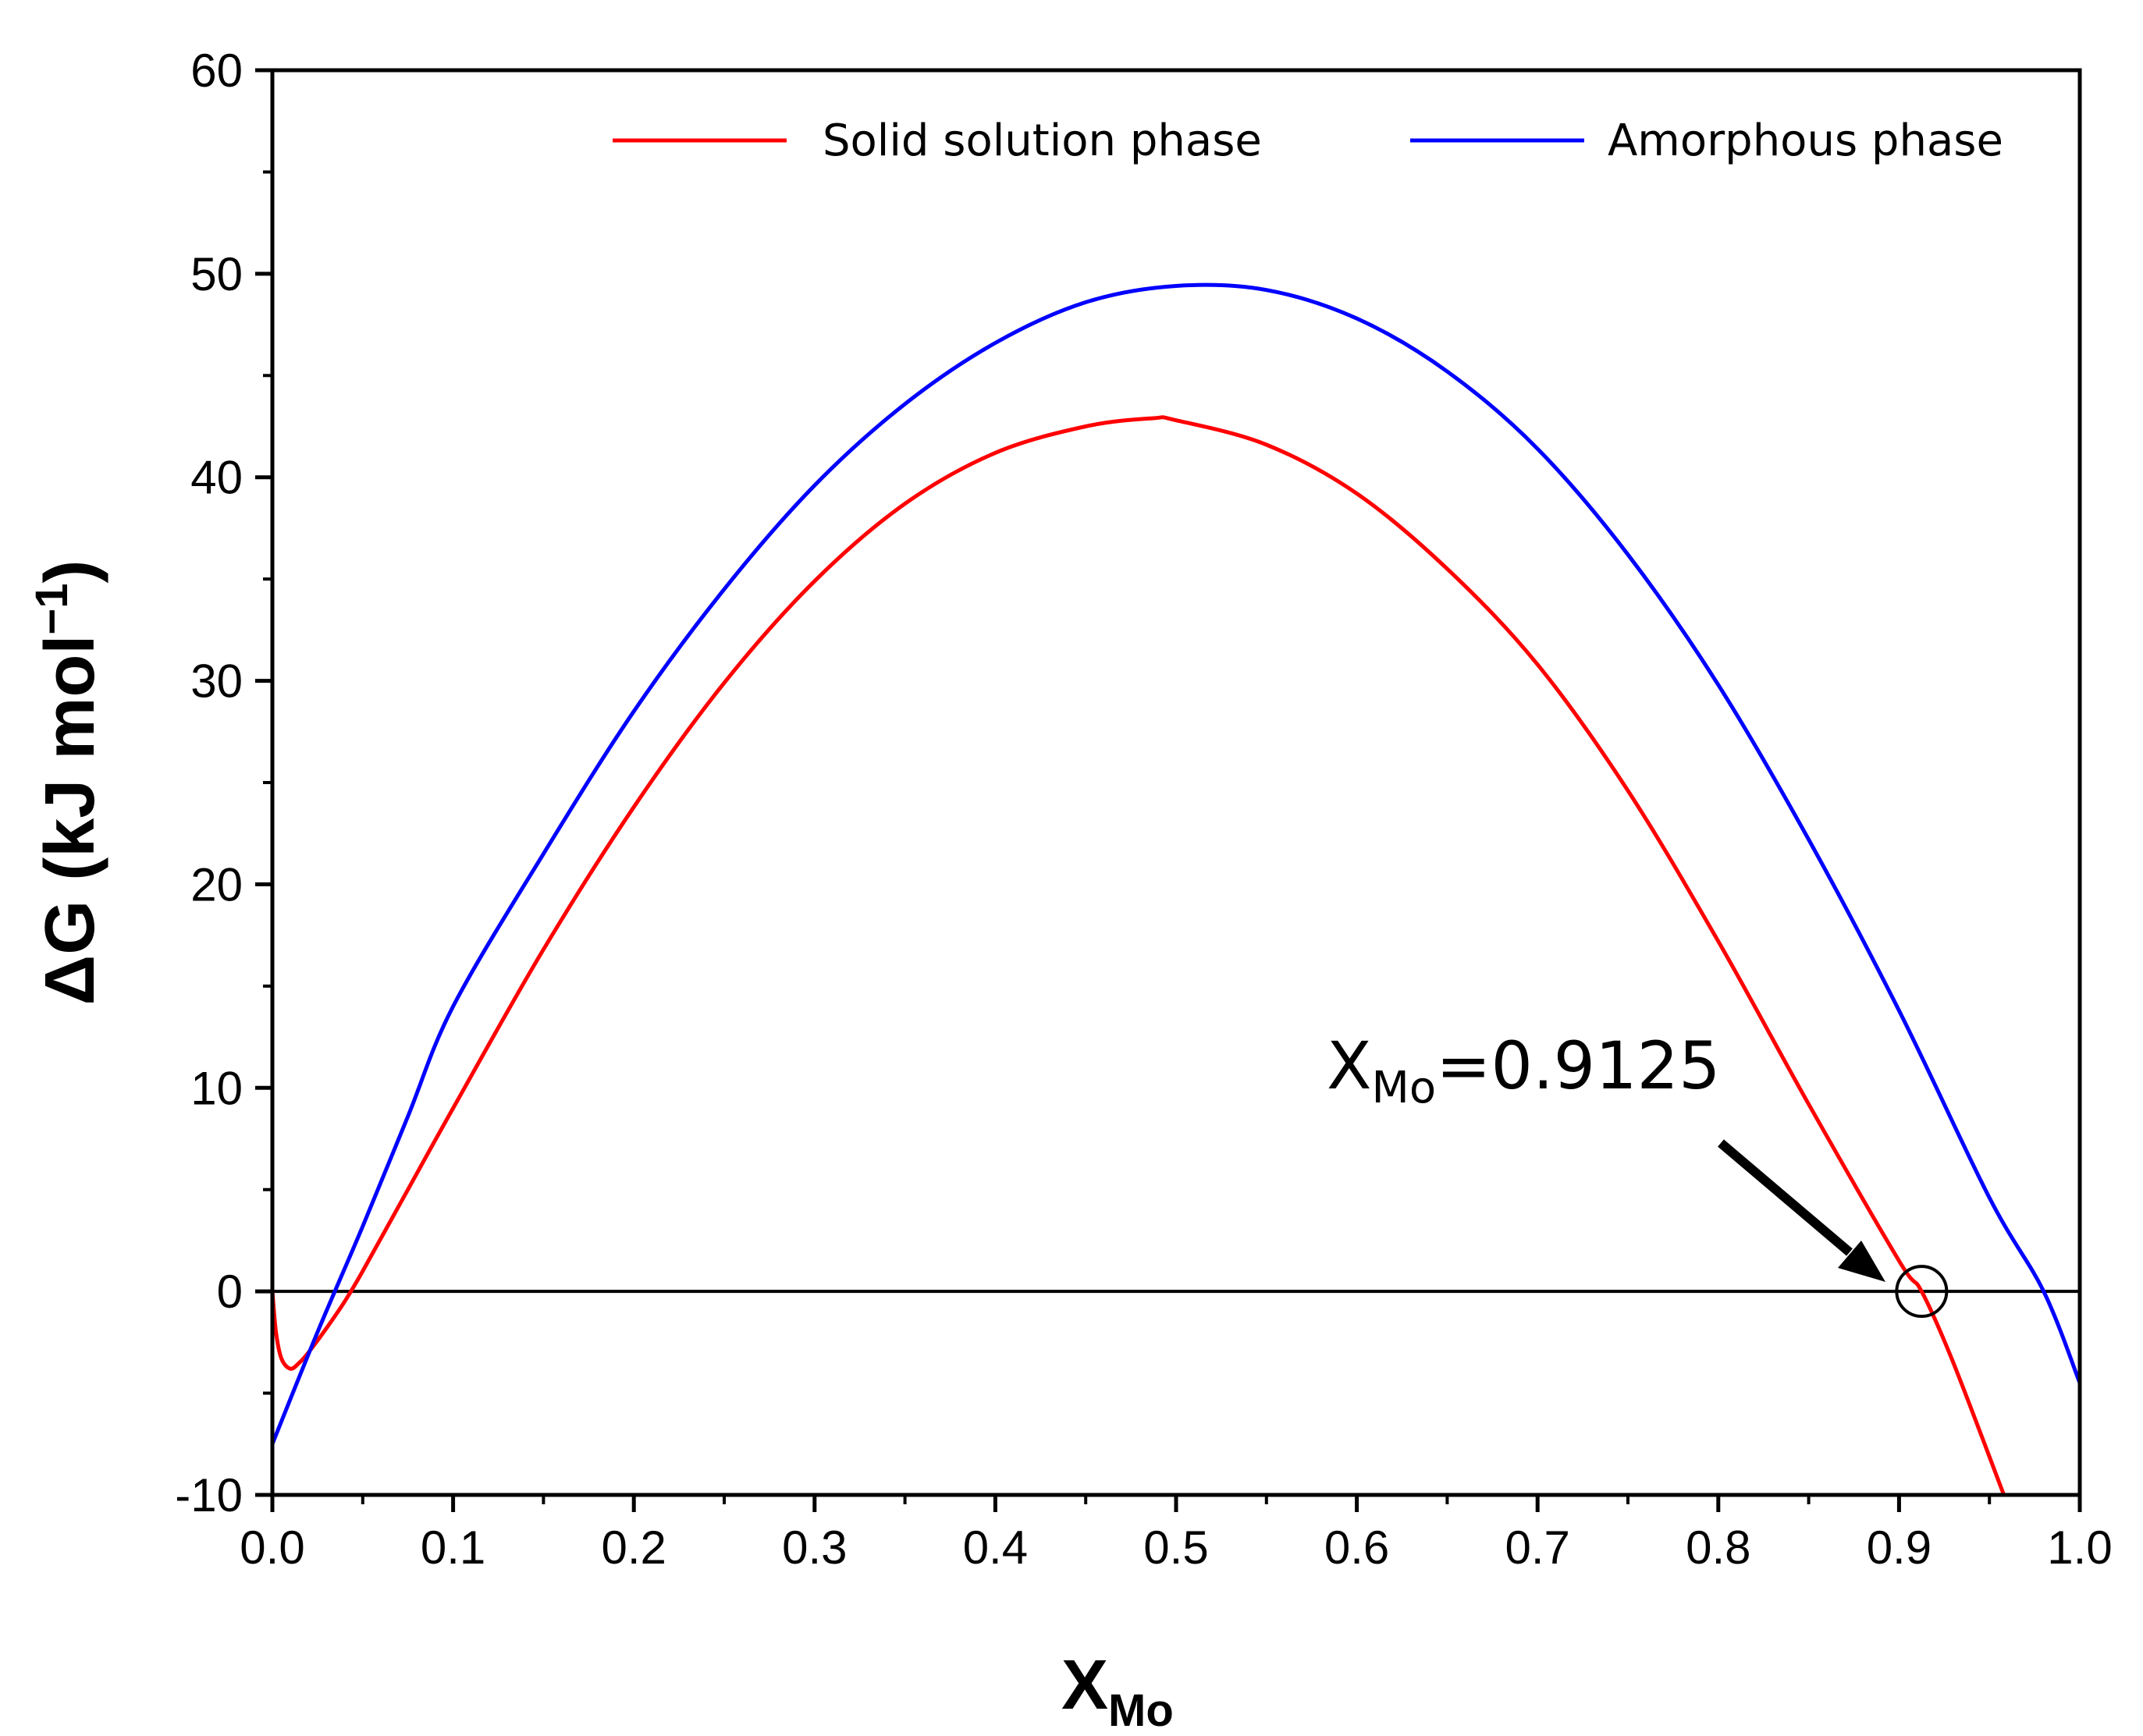 This screenshot has height=1736, width=2143. What do you see at coordinates (1356, 1547) in the screenshot?
I see `x-tick-label: 0.6` at bounding box center [1356, 1547].